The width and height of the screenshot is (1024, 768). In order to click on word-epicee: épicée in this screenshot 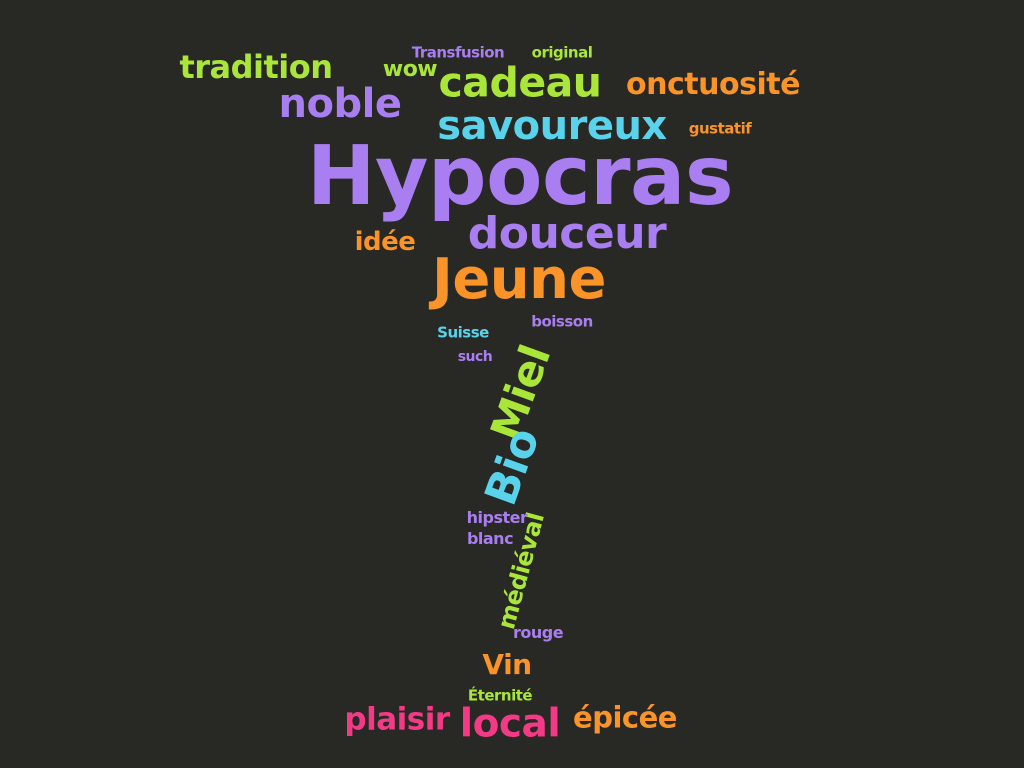, I will do `click(625, 717)`.